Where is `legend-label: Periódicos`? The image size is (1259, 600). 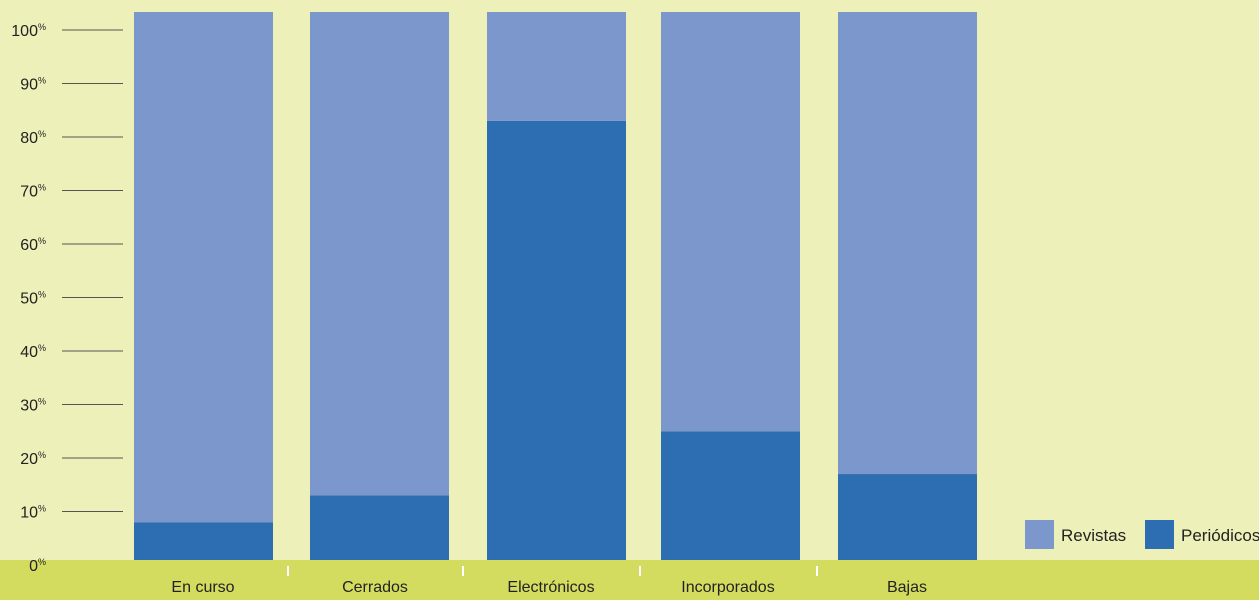
legend-label: Periódicos is located at coordinates (1220, 535).